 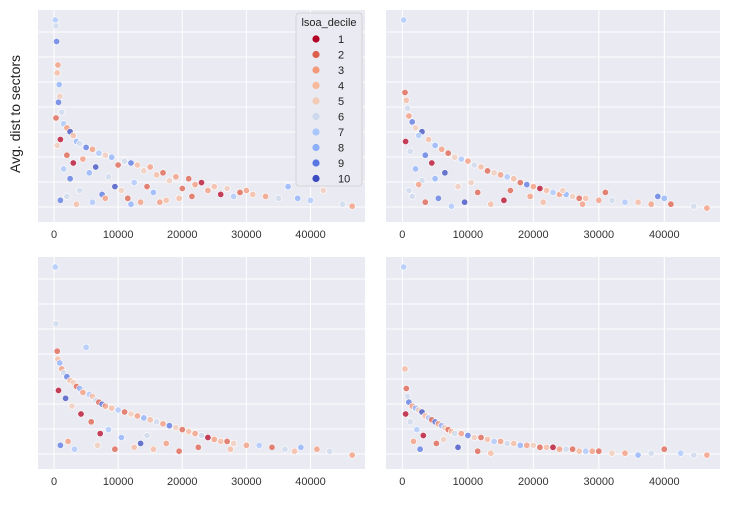 What do you see at coordinates (246, 482) in the screenshot?
I see `x-tick-label: 30000` at bounding box center [246, 482].